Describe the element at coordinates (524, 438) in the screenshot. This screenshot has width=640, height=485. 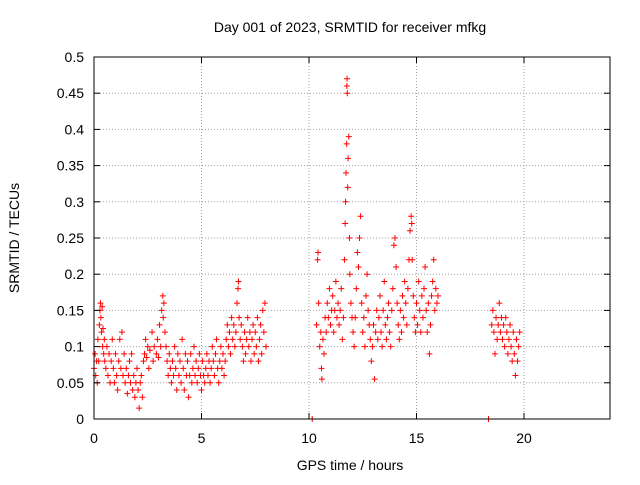
I see `x-tick-label: 20` at that location.